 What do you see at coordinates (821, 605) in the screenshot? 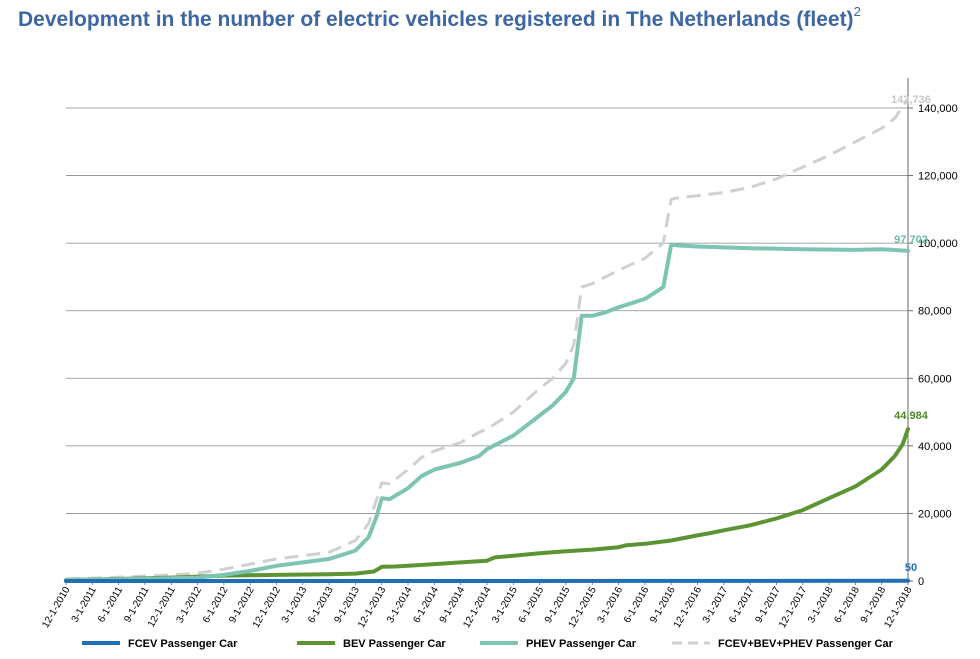
I see `x-tick-label: 3-1-2018` at bounding box center [821, 605].